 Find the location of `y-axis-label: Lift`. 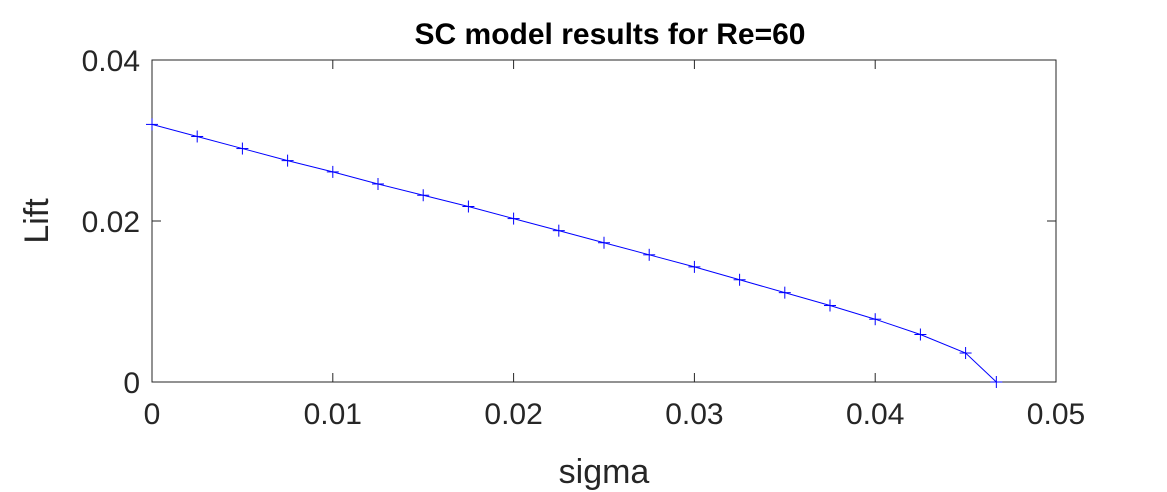

y-axis-label: Lift is located at coordinates (37, 221).